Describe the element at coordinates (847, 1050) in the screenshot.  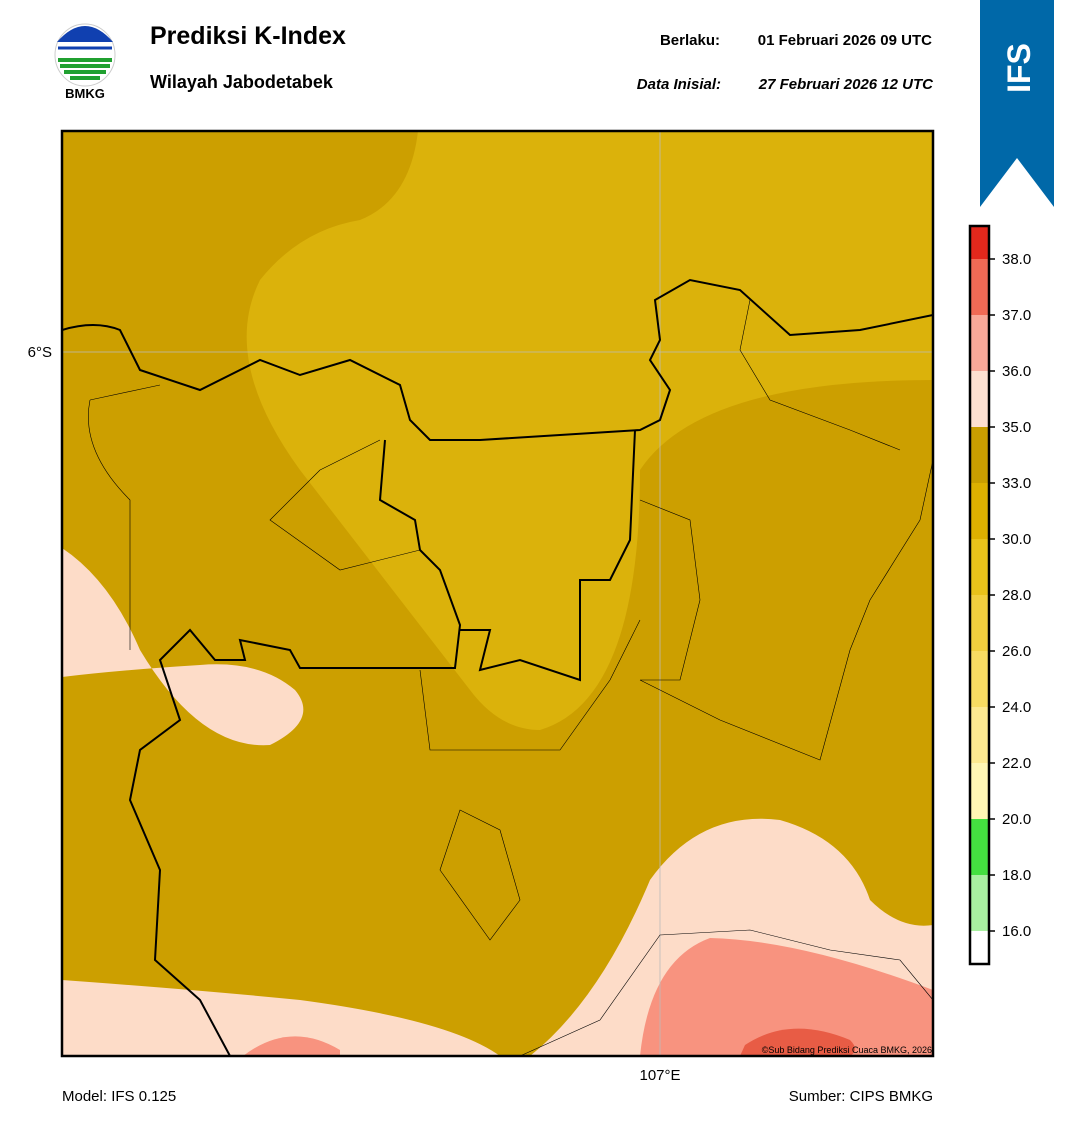
I see `copyright: ©Sub Bidang Prediksi Cuaca BMKG, 2026` at that location.